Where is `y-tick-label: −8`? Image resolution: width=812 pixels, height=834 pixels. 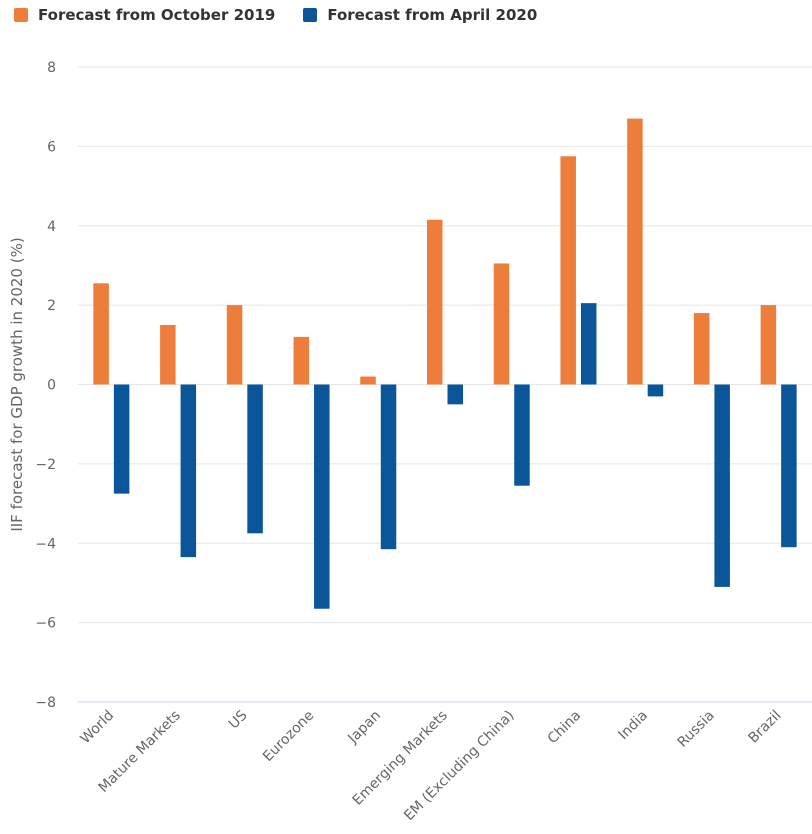 y-tick-label: −8 is located at coordinates (45, 703).